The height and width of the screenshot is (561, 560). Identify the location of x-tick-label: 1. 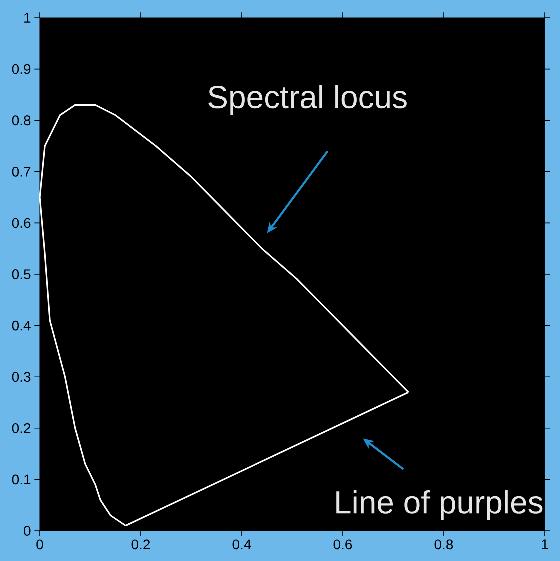
(545, 545).